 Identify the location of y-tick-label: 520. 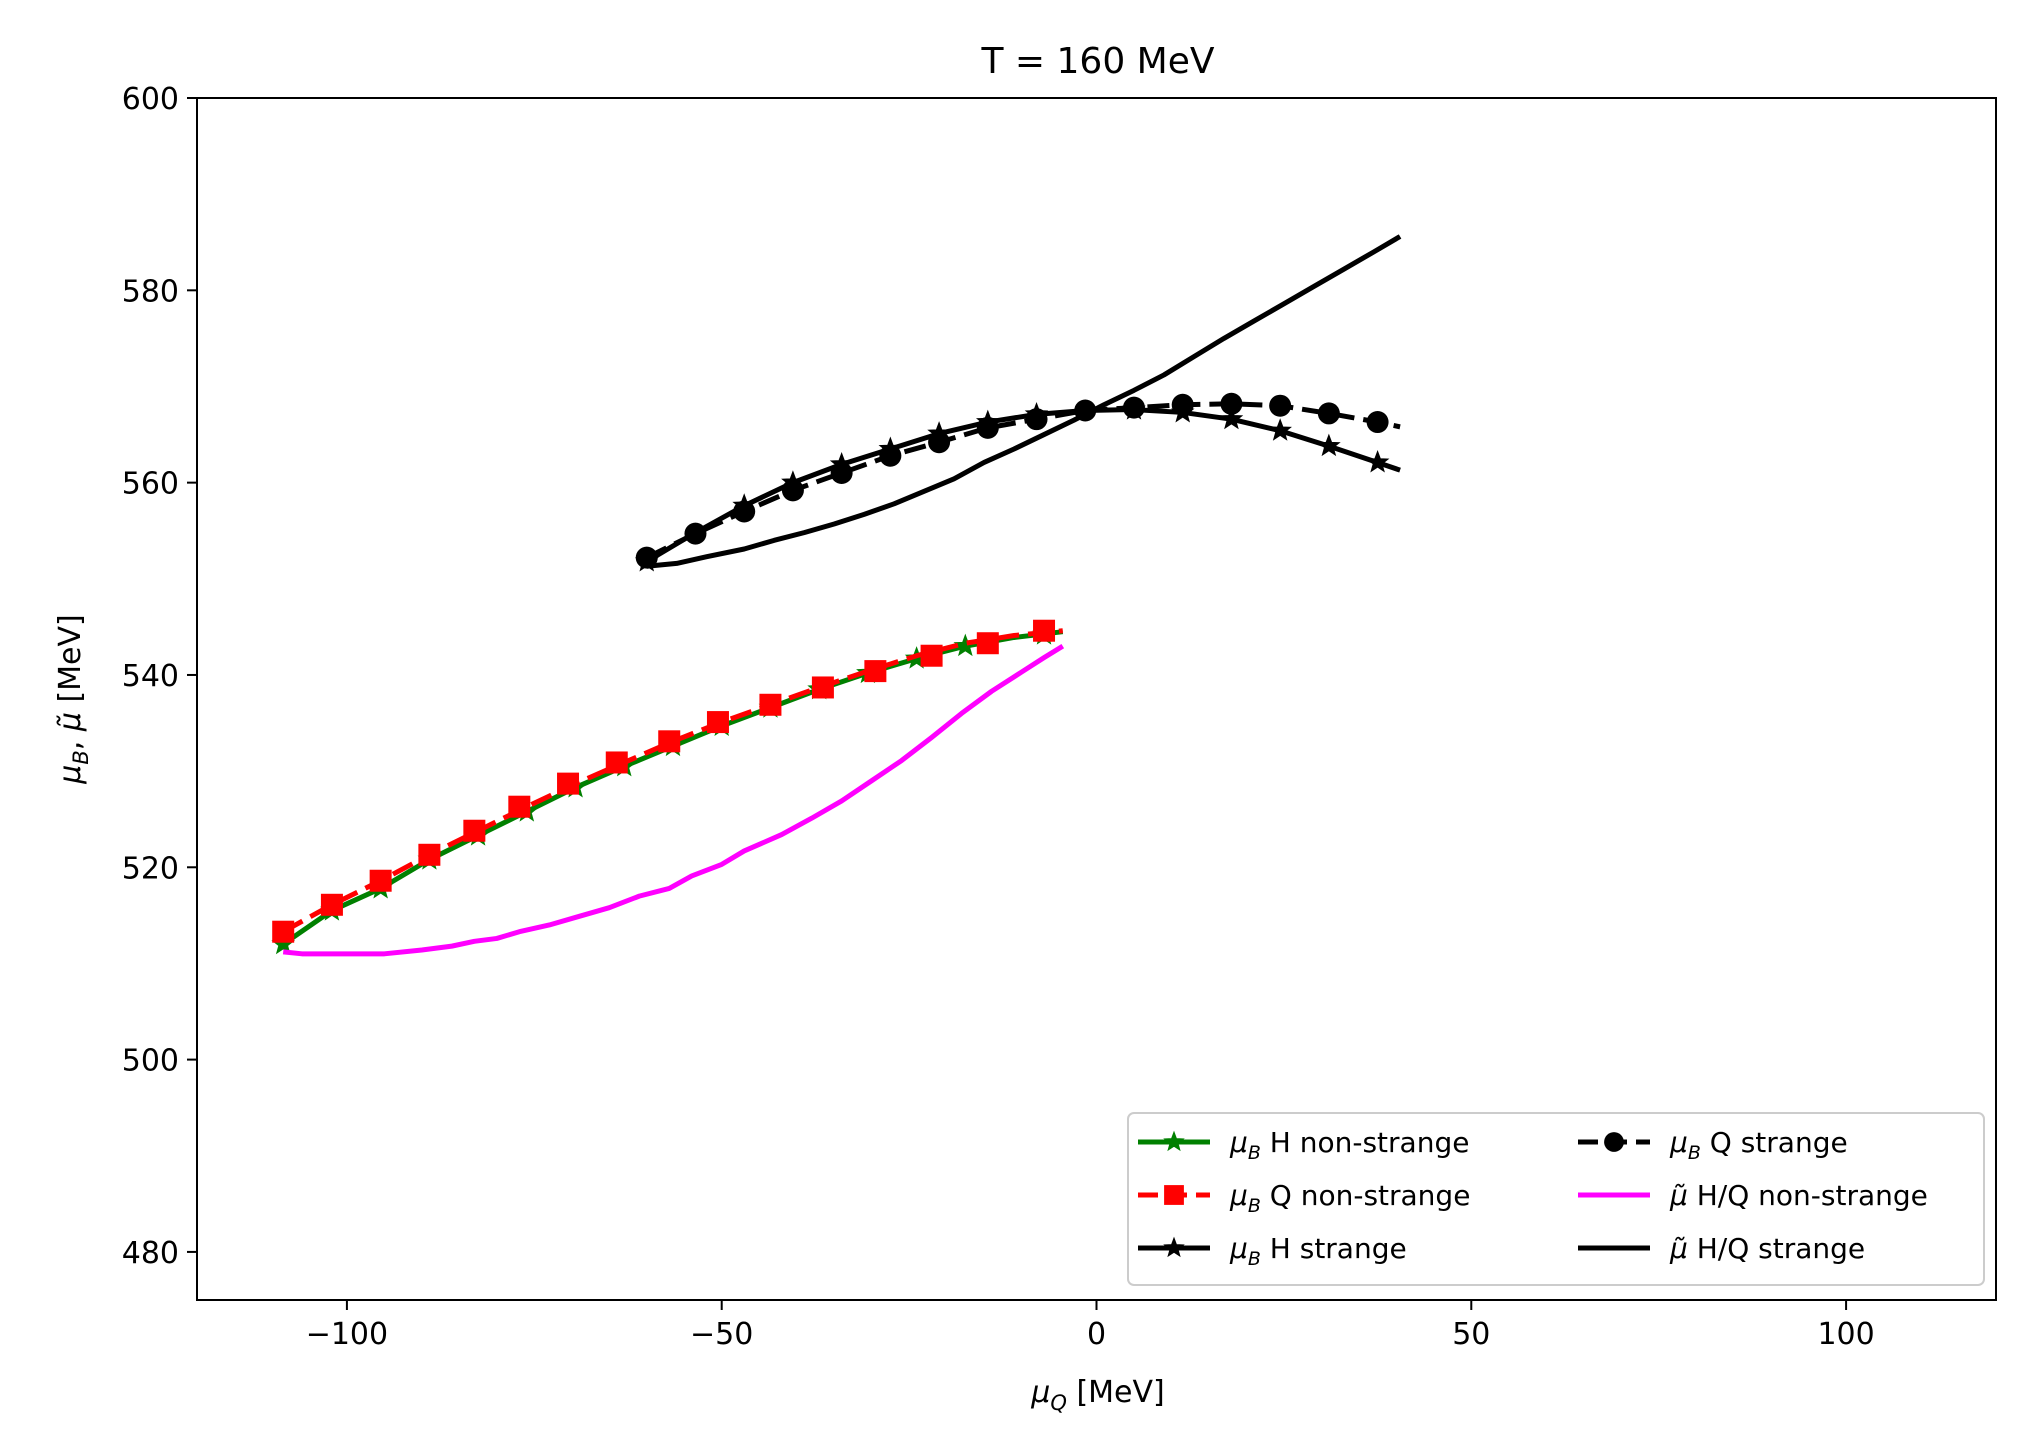
(150, 868).